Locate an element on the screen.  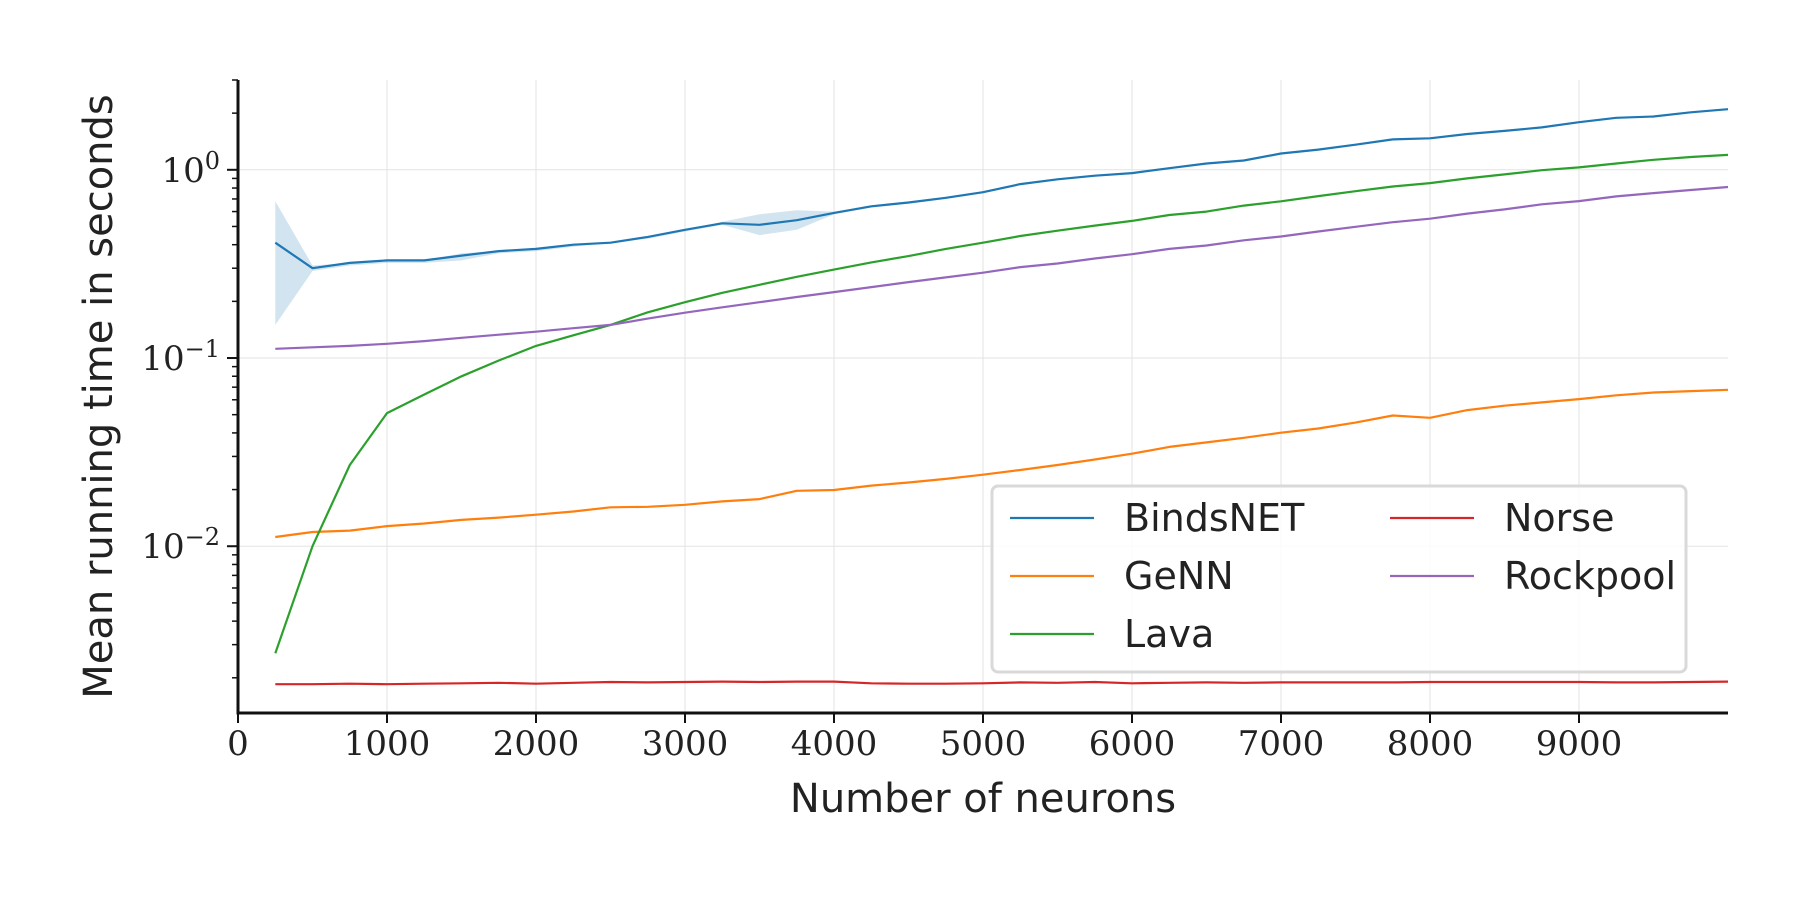
series-line-genn is located at coordinates (1002, 463).